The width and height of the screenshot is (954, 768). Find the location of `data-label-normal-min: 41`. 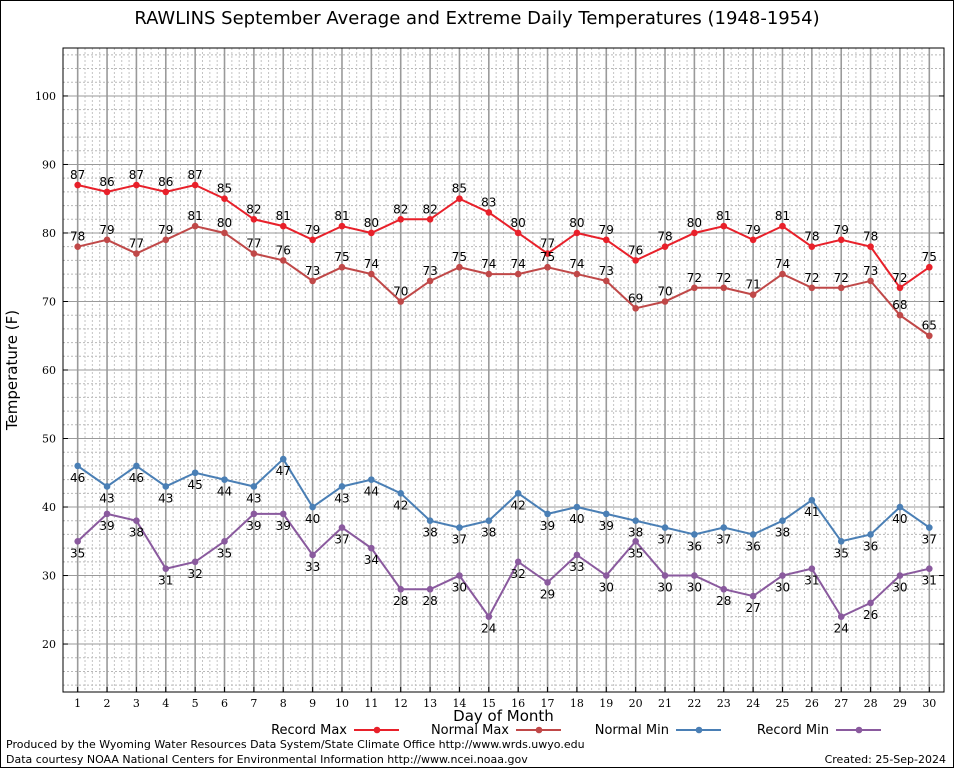

data-label-normal-min: 41 is located at coordinates (811, 512).